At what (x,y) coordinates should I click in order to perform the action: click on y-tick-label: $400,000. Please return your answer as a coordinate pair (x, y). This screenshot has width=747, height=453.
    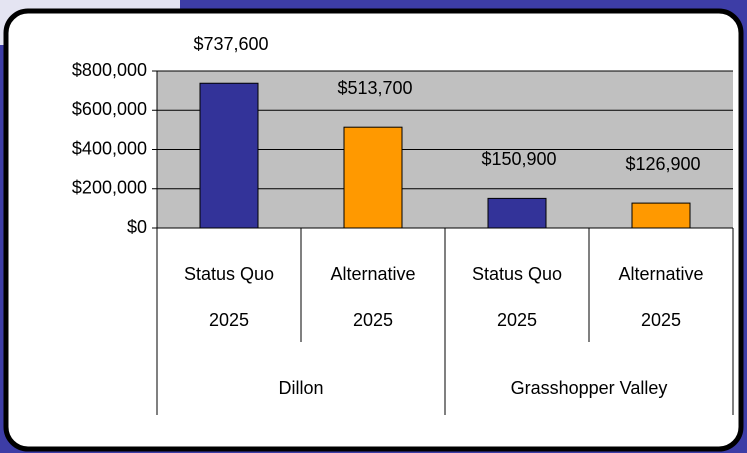
    Looking at the image, I should click on (109, 148).